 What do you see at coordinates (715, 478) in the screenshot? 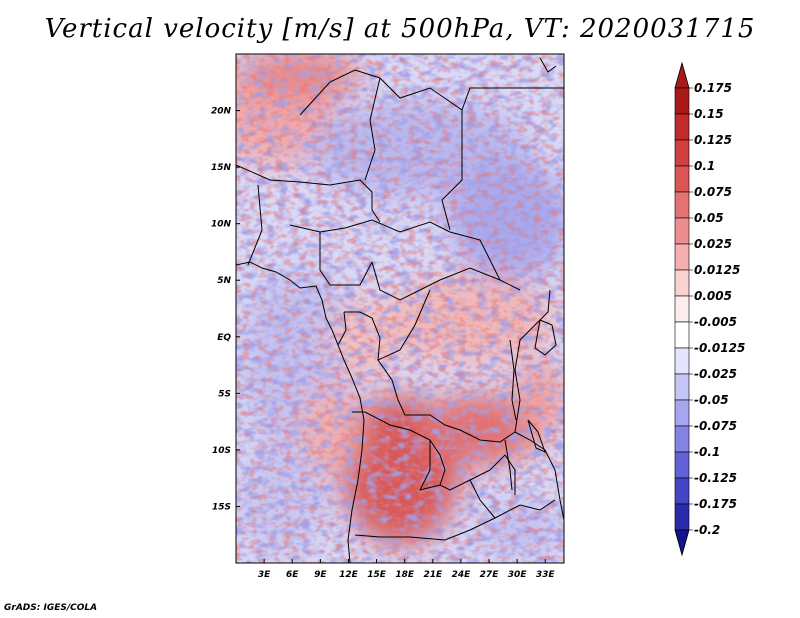
I see `colorbar-label: -0.125` at bounding box center [715, 478].